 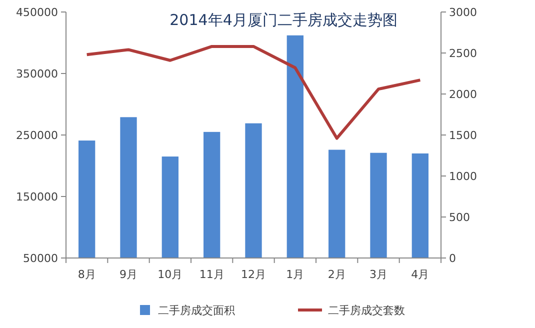 I want to click on y-tick-label: 50000, so click(x=40, y=258).